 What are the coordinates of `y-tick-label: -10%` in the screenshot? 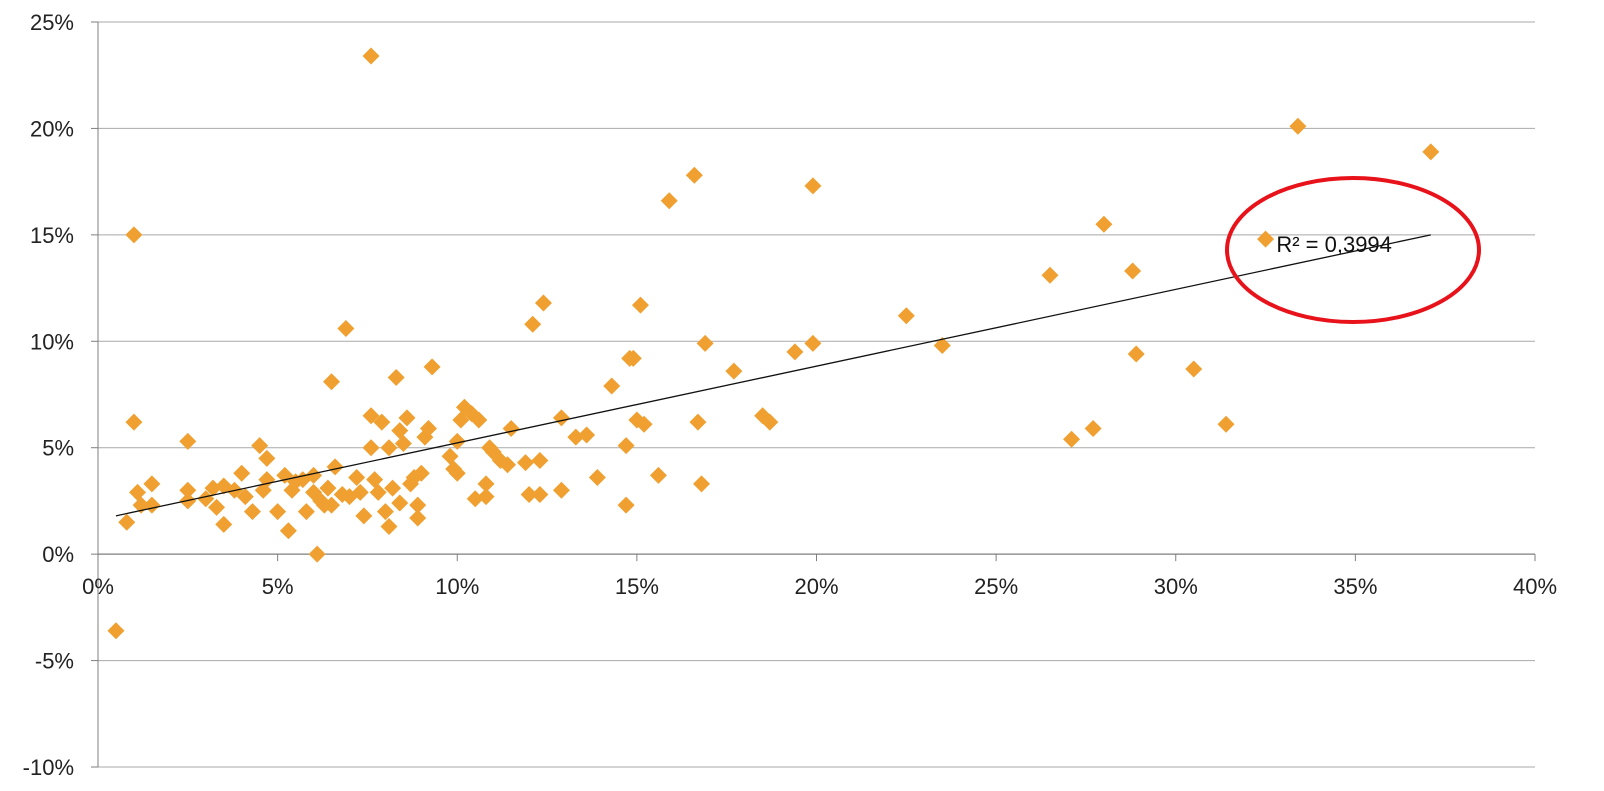 It's located at (48, 767).